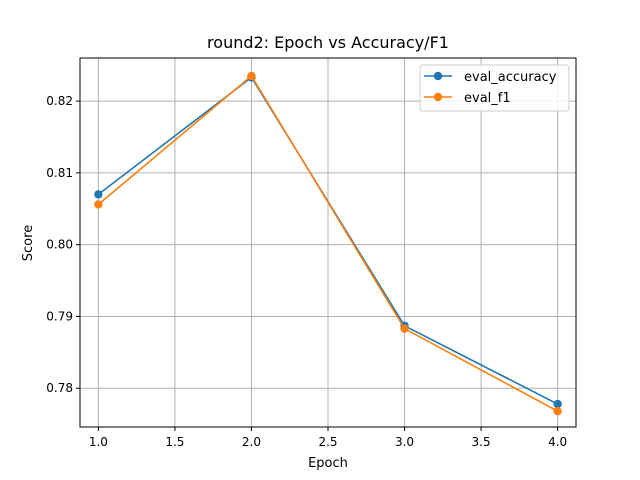  What do you see at coordinates (59, 245) in the screenshot?
I see `y-tick-label: 0.80` at bounding box center [59, 245].